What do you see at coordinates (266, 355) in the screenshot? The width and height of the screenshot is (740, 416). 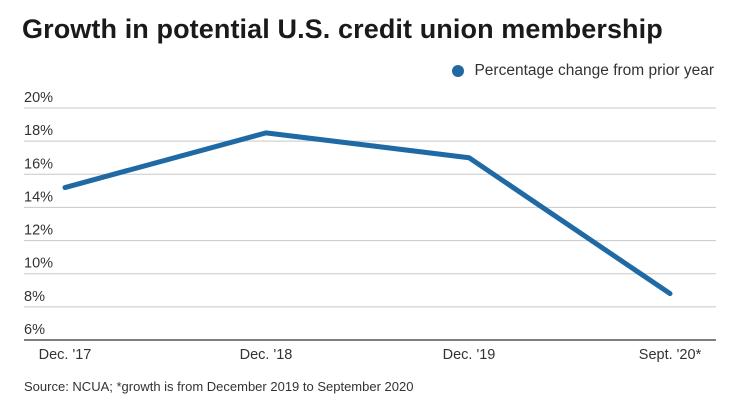 I see `x-tick-label: Dec. '18` at bounding box center [266, 355].